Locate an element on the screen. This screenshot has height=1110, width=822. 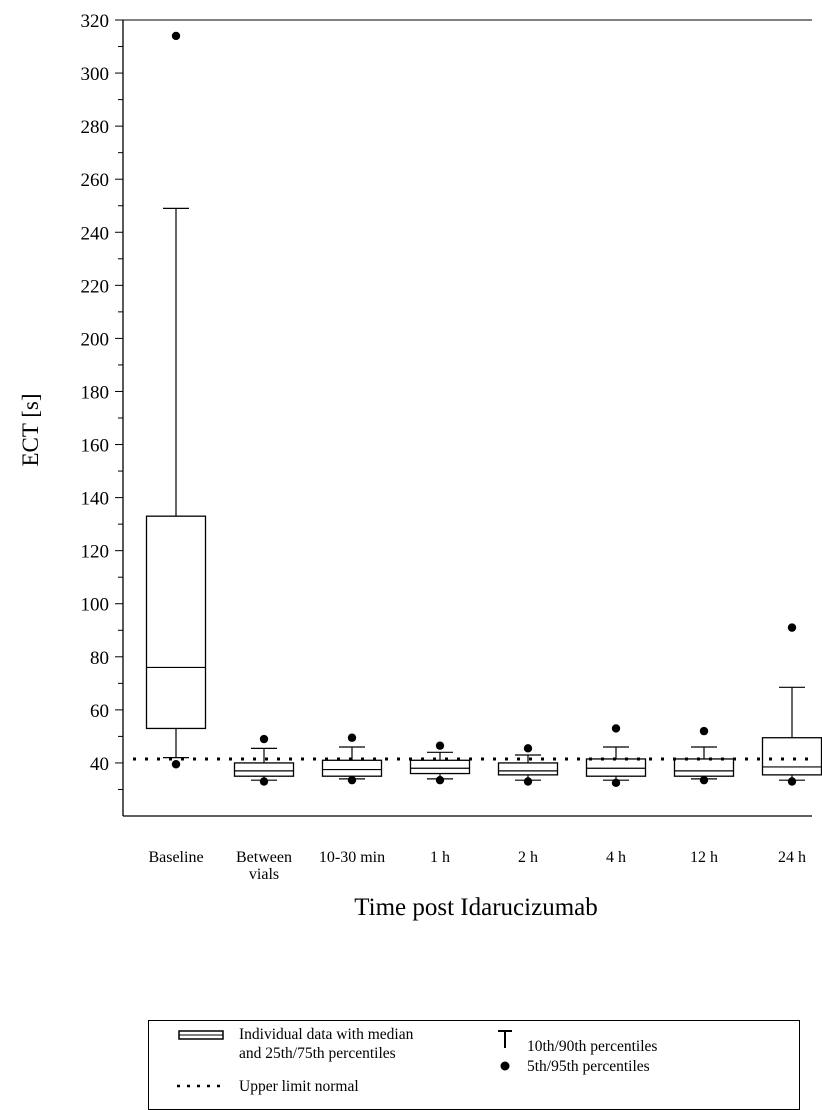
y-axis-label: ECT [s] is located at coordinates (30, 429).